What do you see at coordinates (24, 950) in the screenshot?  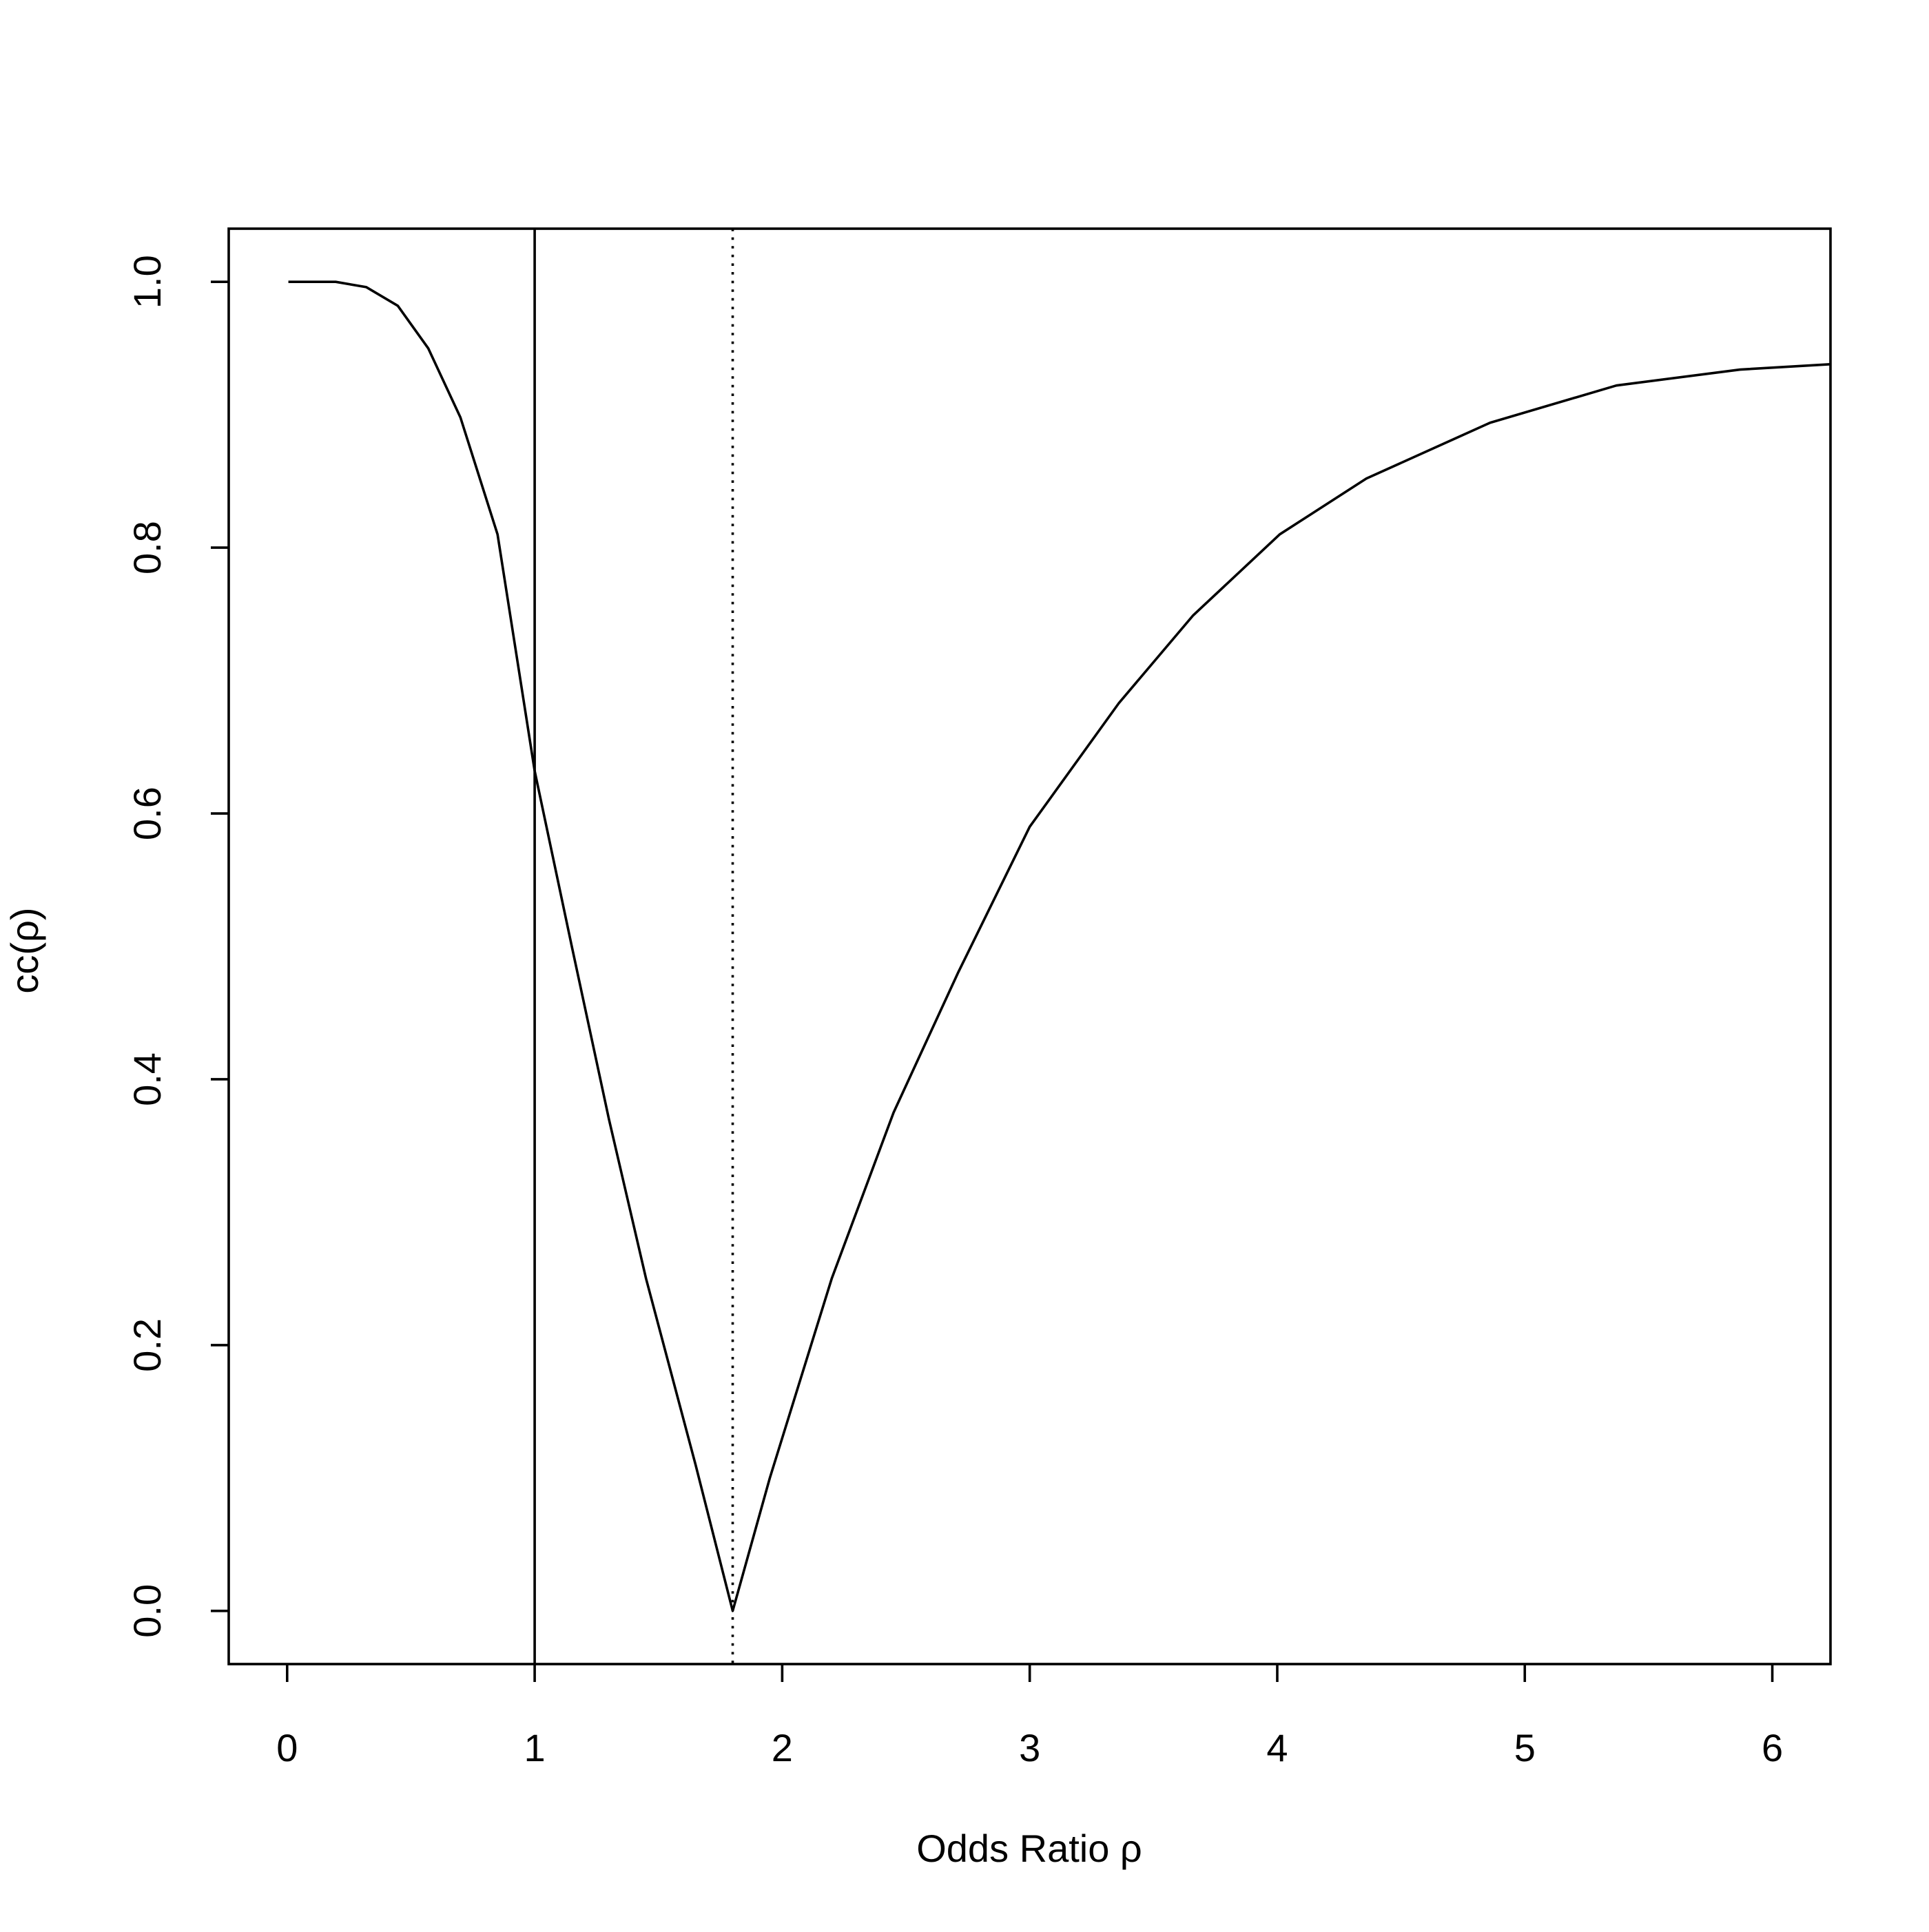 I see `y-axis-label: cc(ρ)` at bounding box center [24, 950].